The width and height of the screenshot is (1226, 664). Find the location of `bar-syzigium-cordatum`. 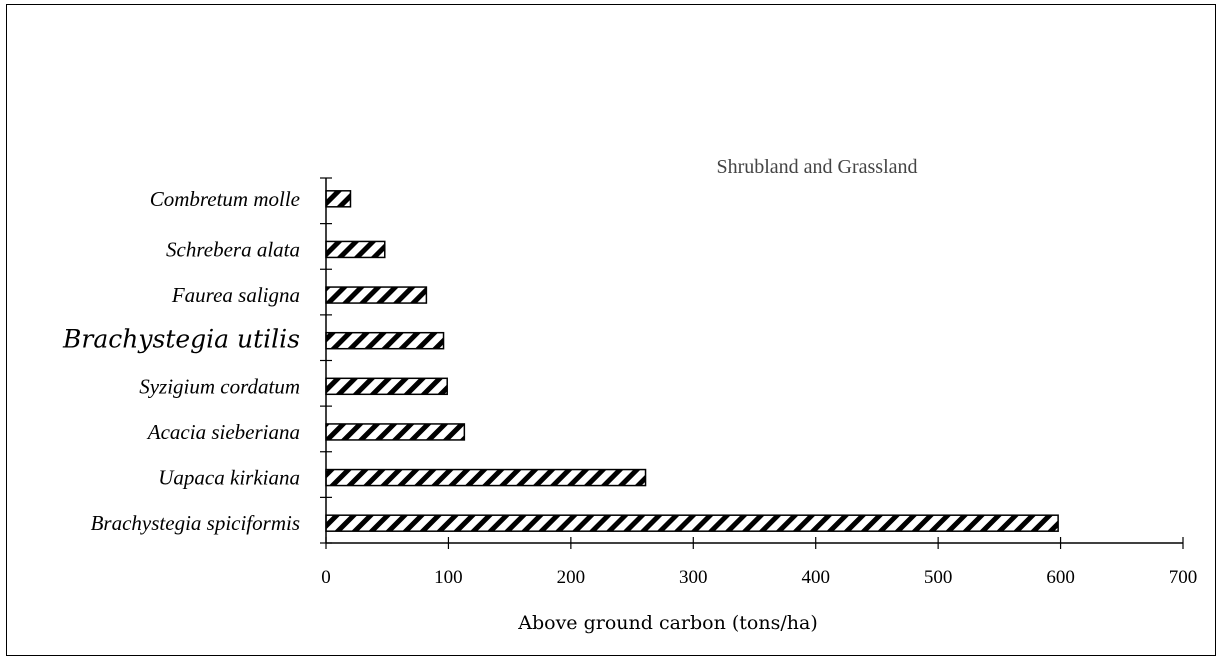

bar-syzigium-cordatum is located at coordinates (386, 386).